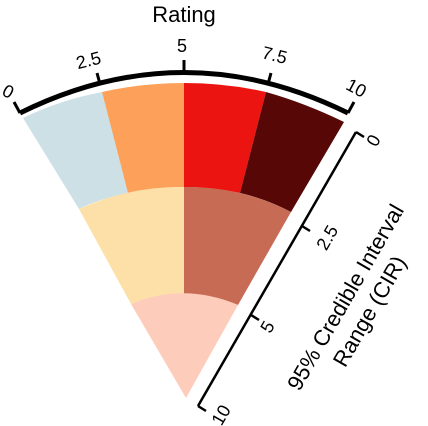  What do you see at coordinates (373, 140) in the screenshot?
I see `cir-tick-label-0: 0` at bounding box center [373, 140].